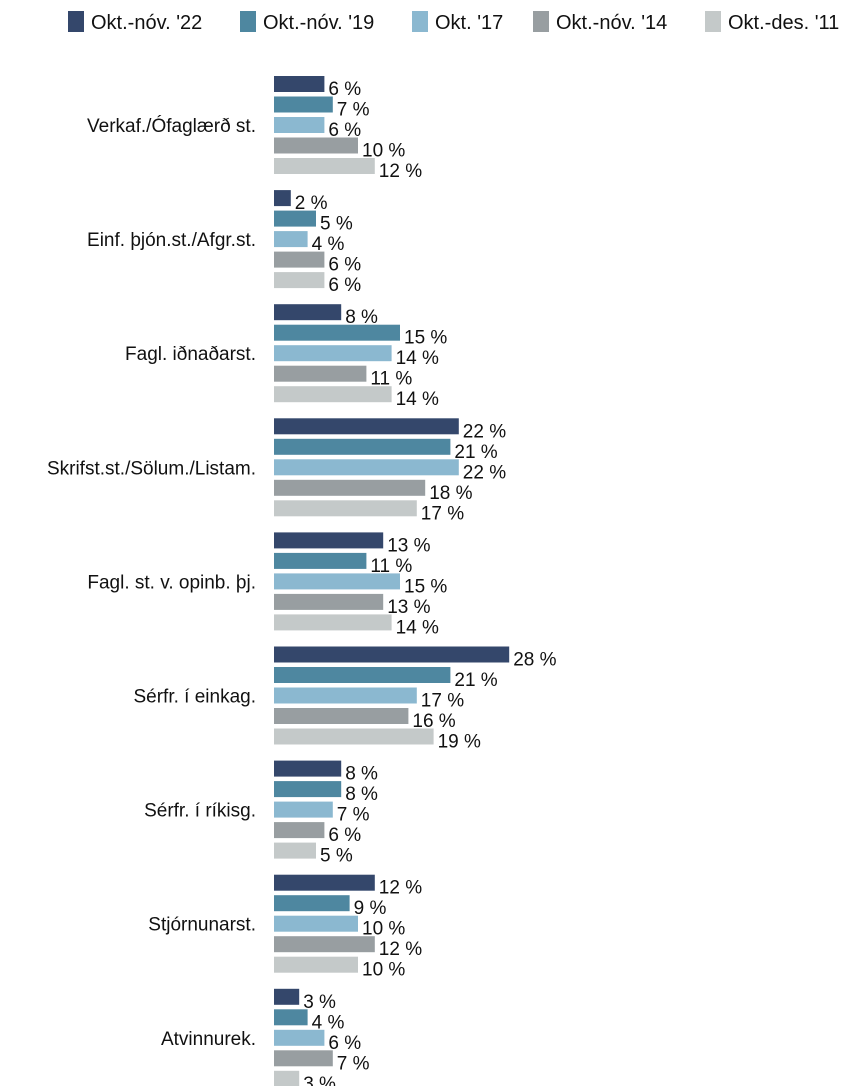  I want to click on category-label: Verkaf./Ófaglærð st., so click(171, 126).